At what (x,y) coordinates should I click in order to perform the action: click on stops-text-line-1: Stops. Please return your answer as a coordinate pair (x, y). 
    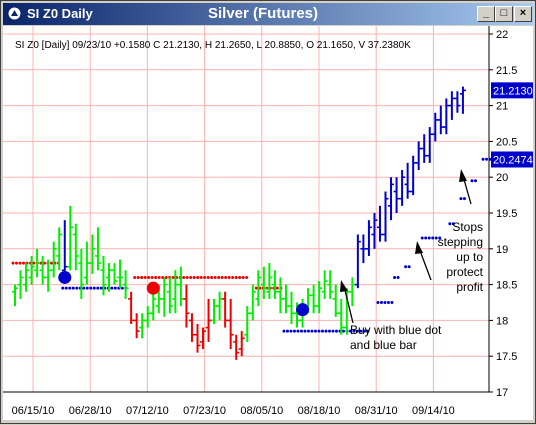
    Looking at the image, I should click on (467, 227).